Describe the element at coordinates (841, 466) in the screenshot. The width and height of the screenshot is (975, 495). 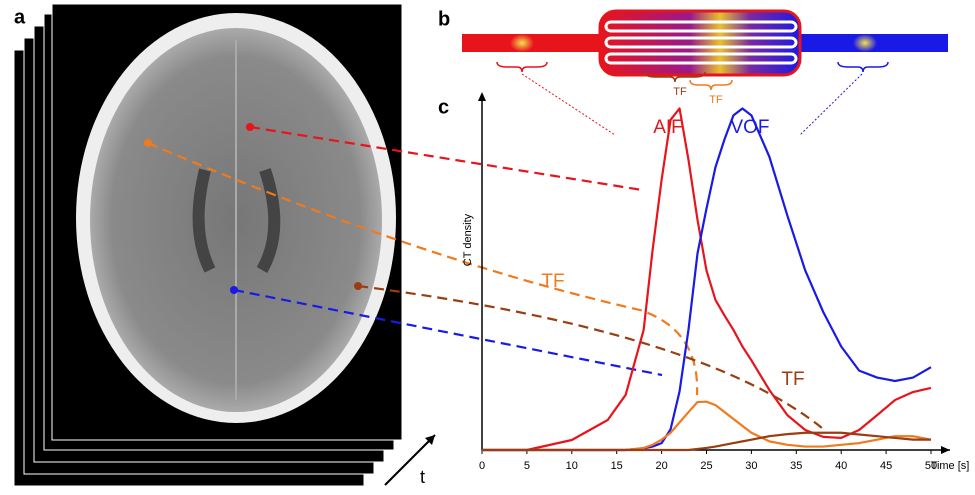
I see `x-tick-label: 40` at that location.